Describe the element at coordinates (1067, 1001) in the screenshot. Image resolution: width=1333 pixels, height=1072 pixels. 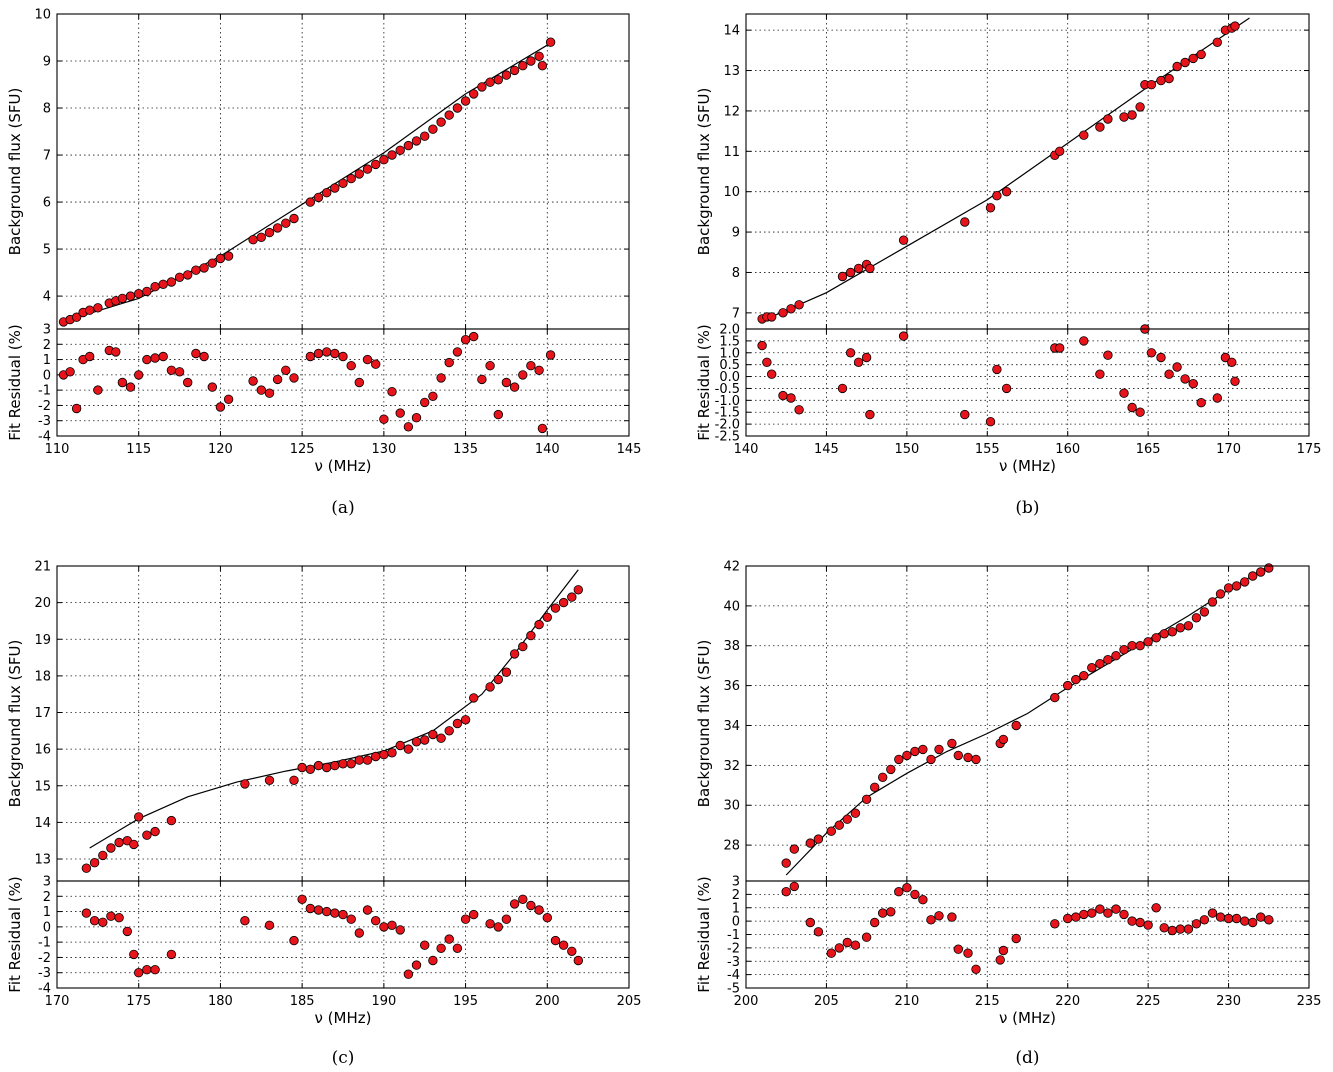
I see `x-tick-label: 220` at that location.